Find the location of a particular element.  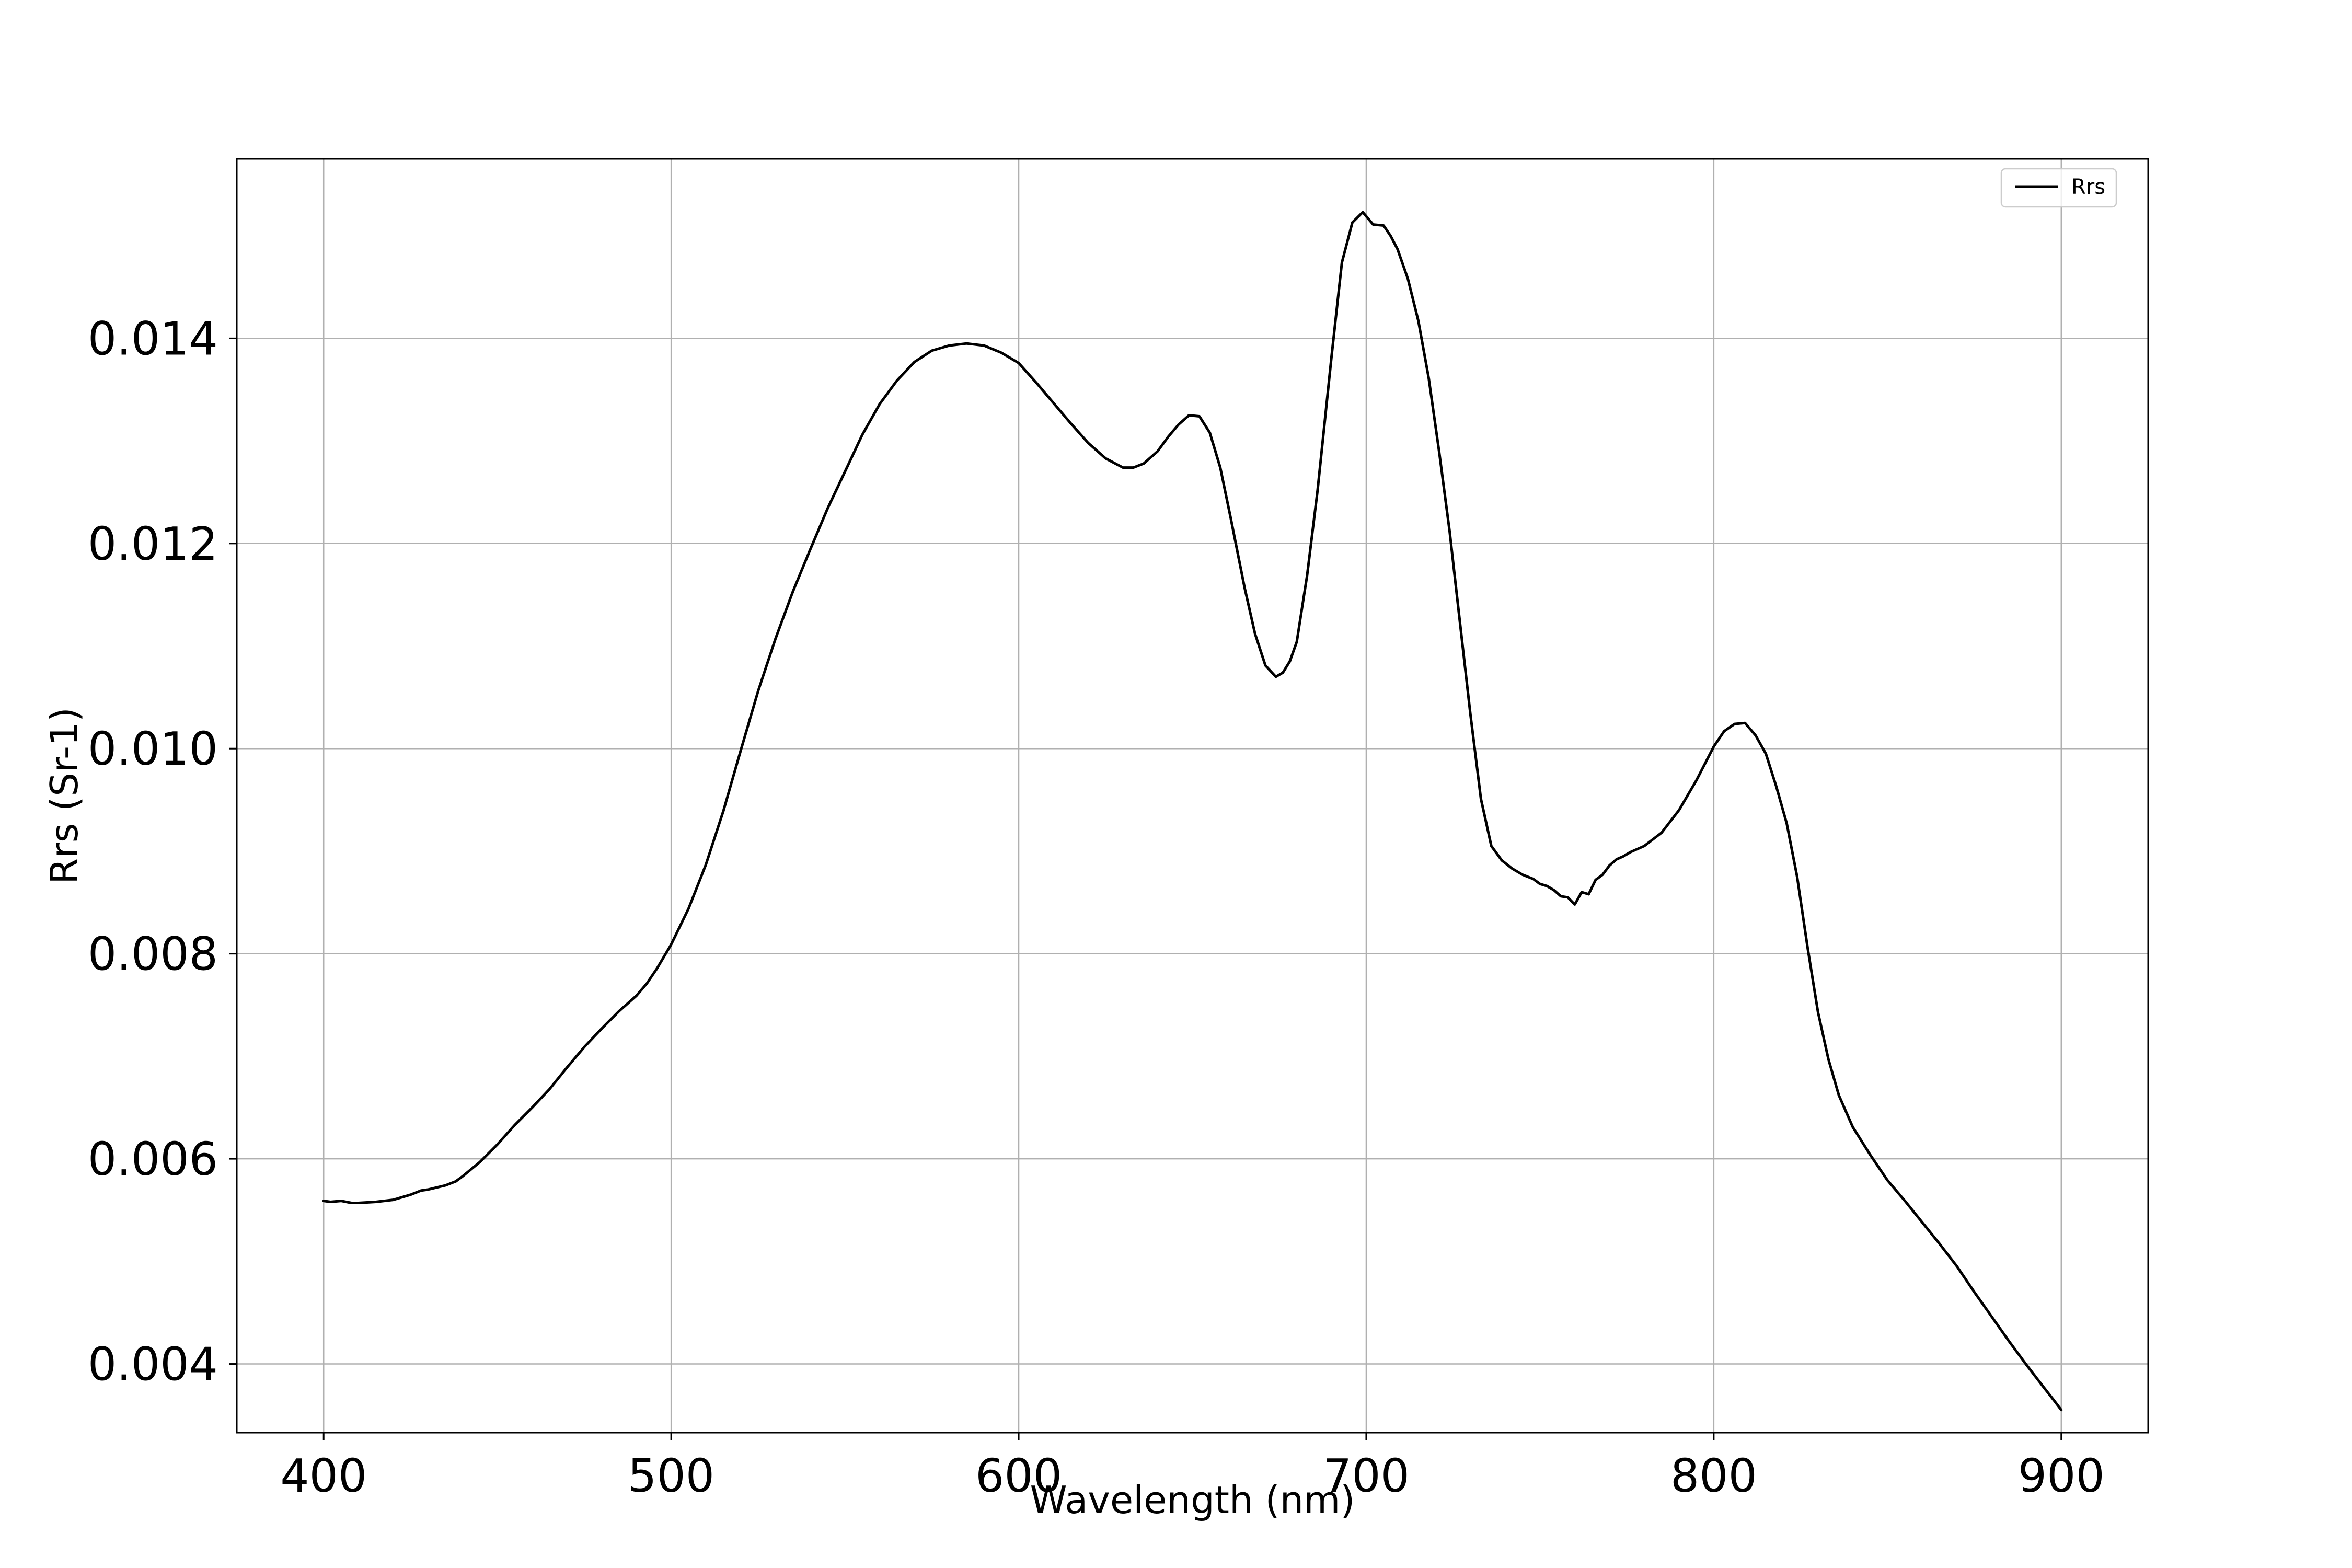

x-tick-label: 600 is located at coordinates (1018, 1476).